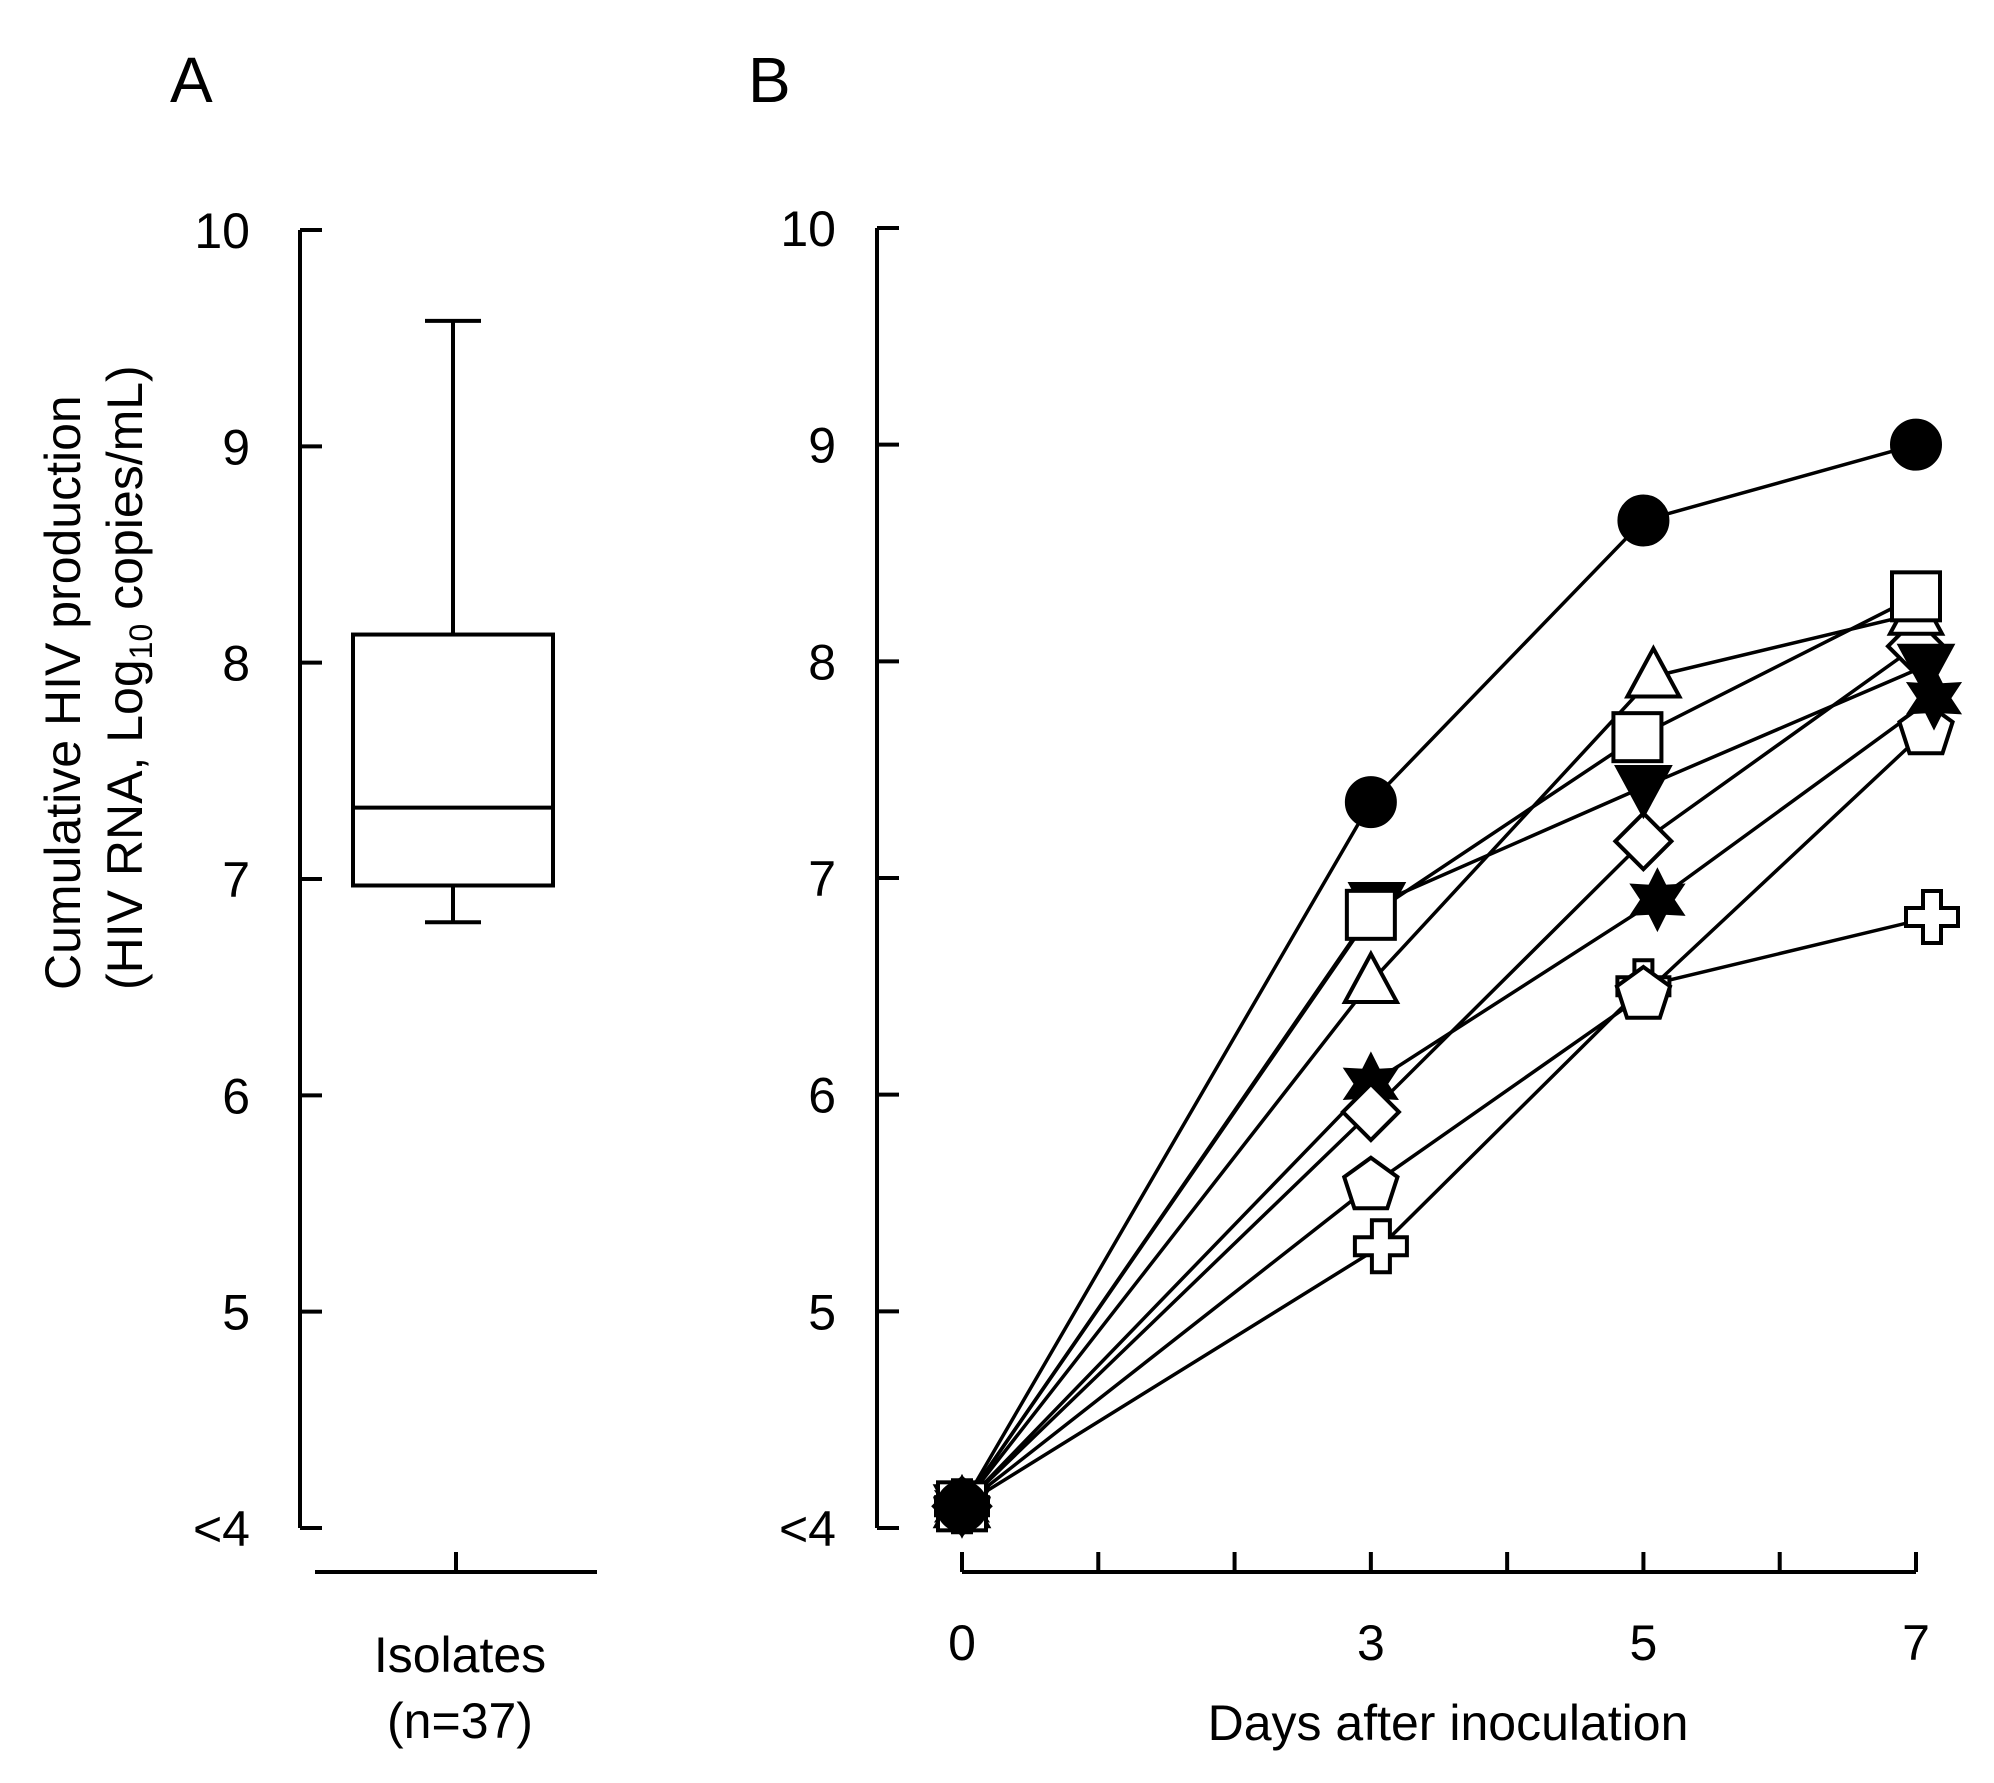  I want to click on panel-a-y-tick-label: 10, so click(222, 231).